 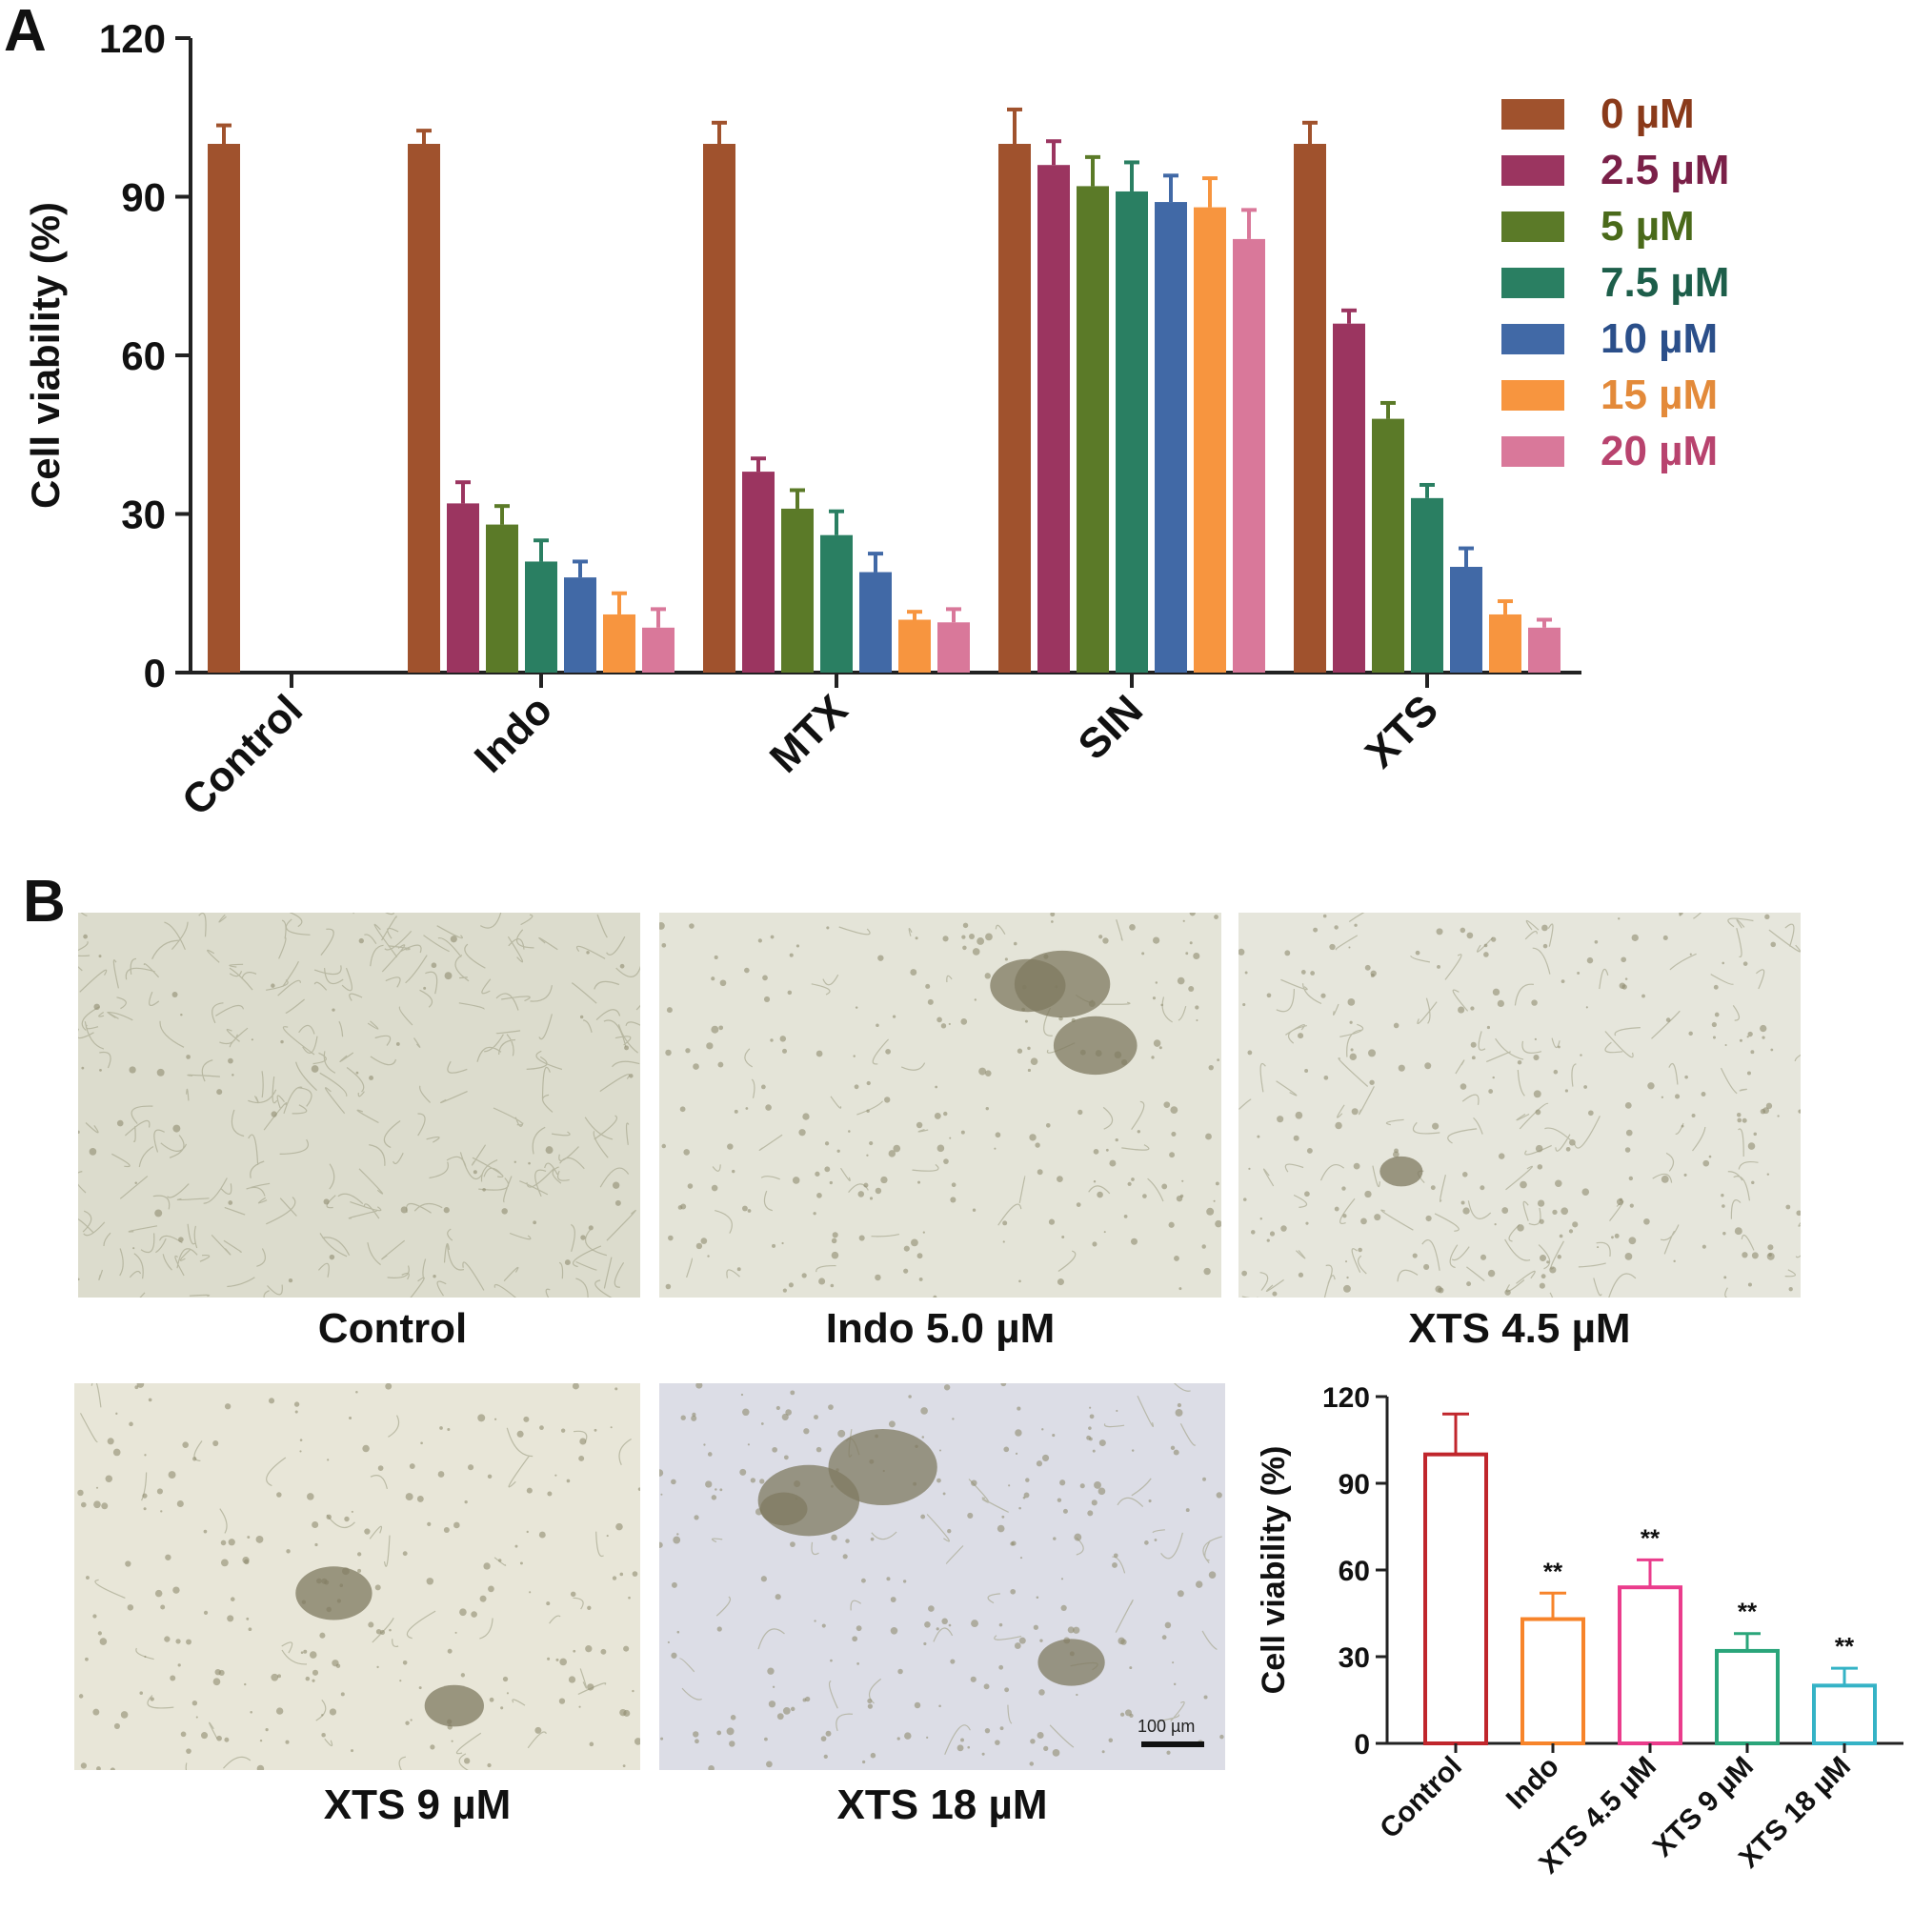 I want to click on cell-clump, so click(x=1401, y=1172).